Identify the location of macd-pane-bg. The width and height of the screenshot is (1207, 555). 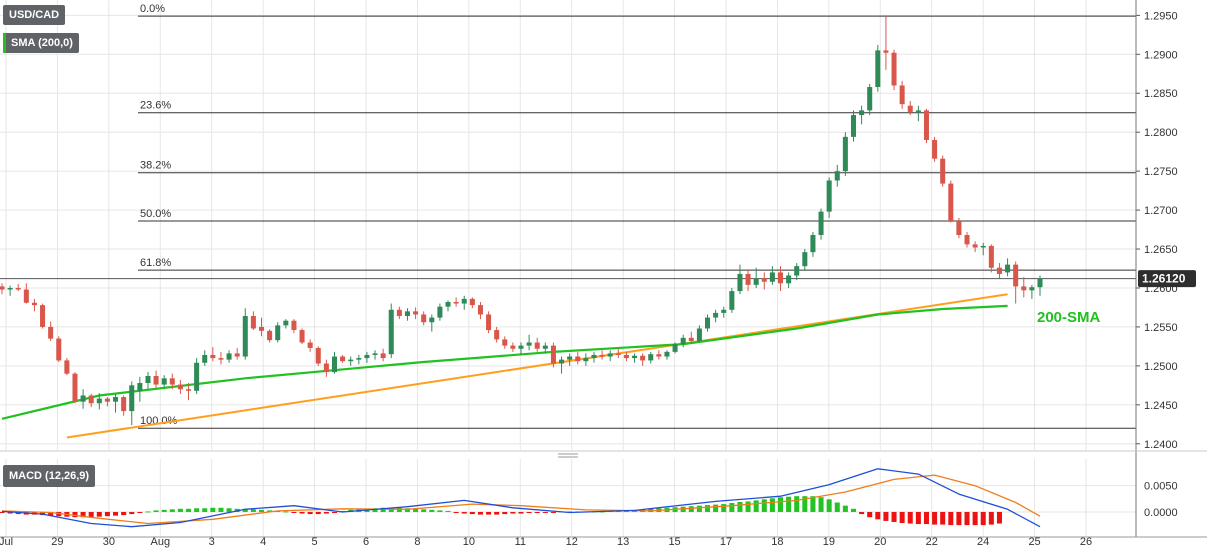
(568, 498).